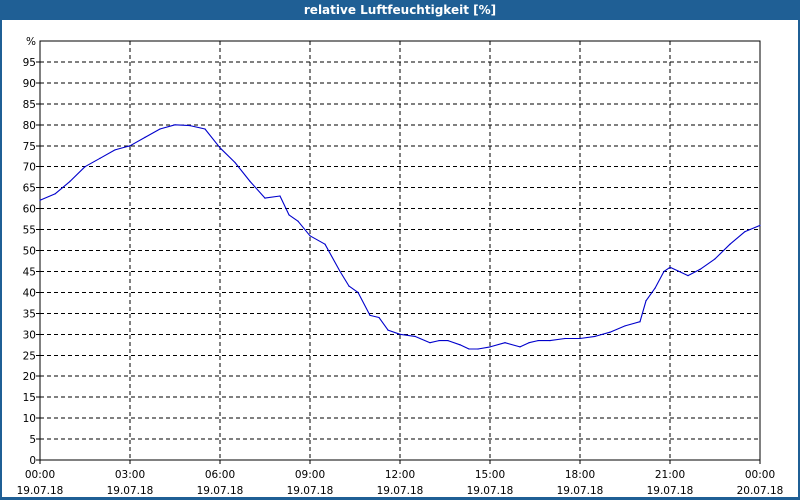  What do you see at coordinates (31, 42) in the screenshot?
I see `y-axis-label: %` at bounding box center [31, 42].